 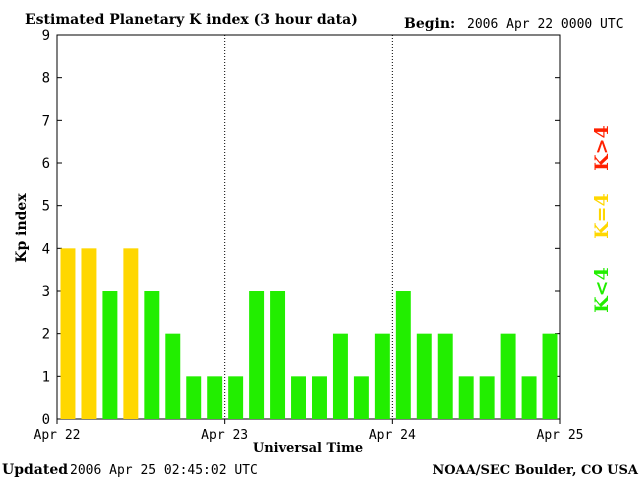 I want to click on x-axis-label: Universal Time, so click(x=308, y=448).